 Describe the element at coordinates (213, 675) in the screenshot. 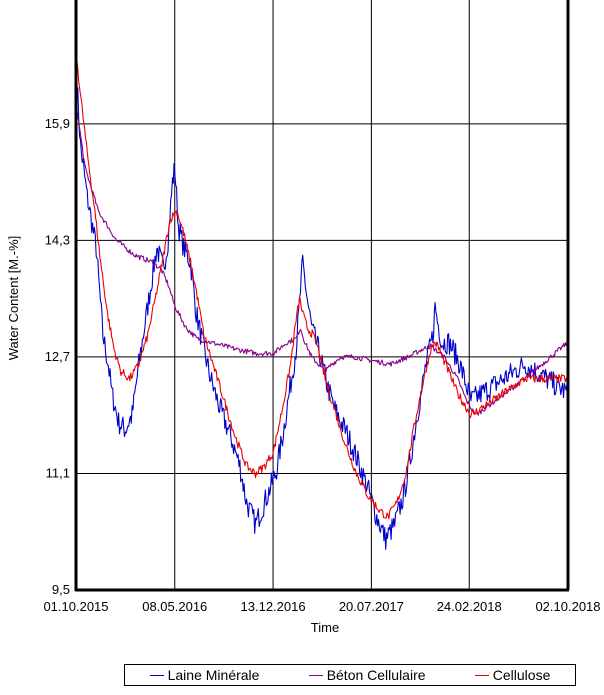

I see `legend-label: Laine Minérale` at that location.